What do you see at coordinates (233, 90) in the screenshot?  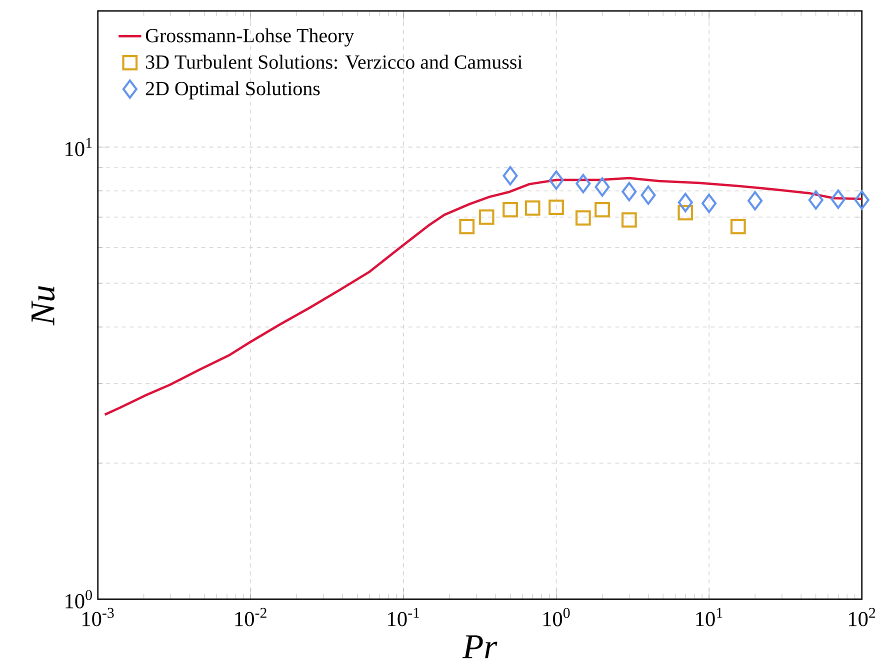 I see `legend-label: 2D Optimal Solutions` at bounding box center [233, 90].